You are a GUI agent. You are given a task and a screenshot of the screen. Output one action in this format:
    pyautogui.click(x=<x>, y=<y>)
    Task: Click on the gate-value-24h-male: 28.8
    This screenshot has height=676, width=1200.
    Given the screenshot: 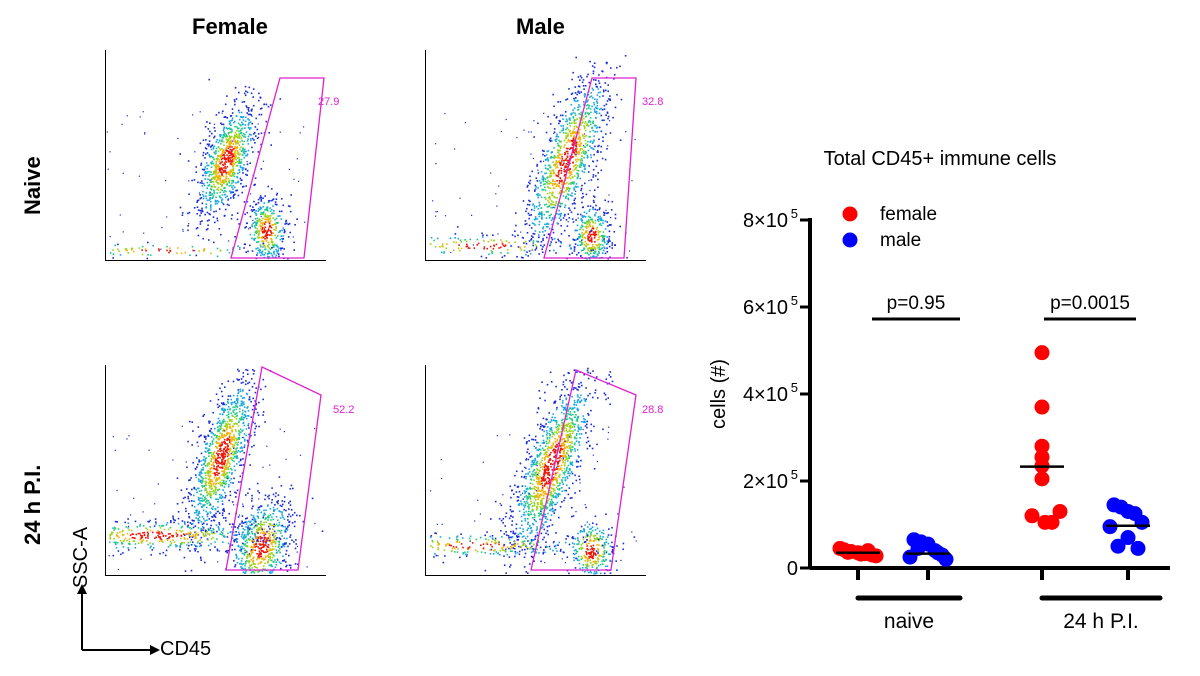 What is the action you would take?
    pyautogui.click(x=653, y=410)
    